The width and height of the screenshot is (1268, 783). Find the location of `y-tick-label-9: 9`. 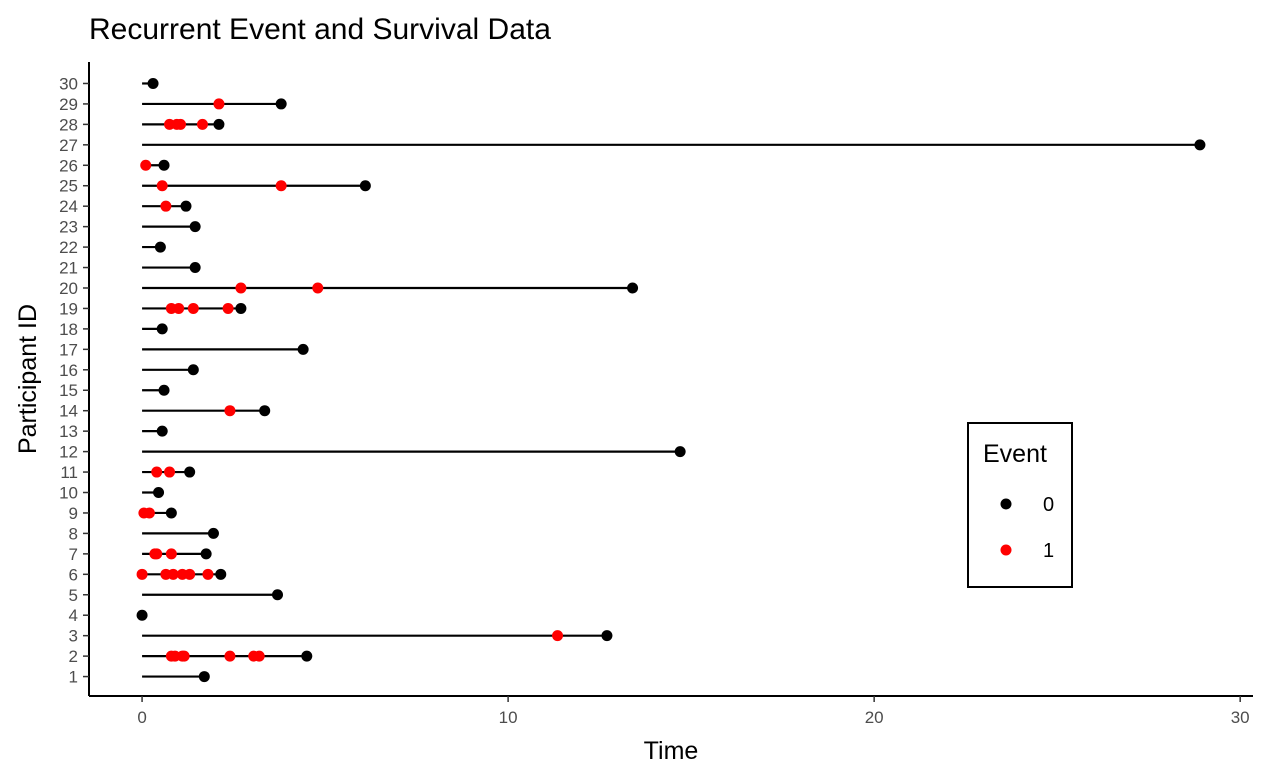

y-tick-label-9: 9 is located at coordinates (73, 513).